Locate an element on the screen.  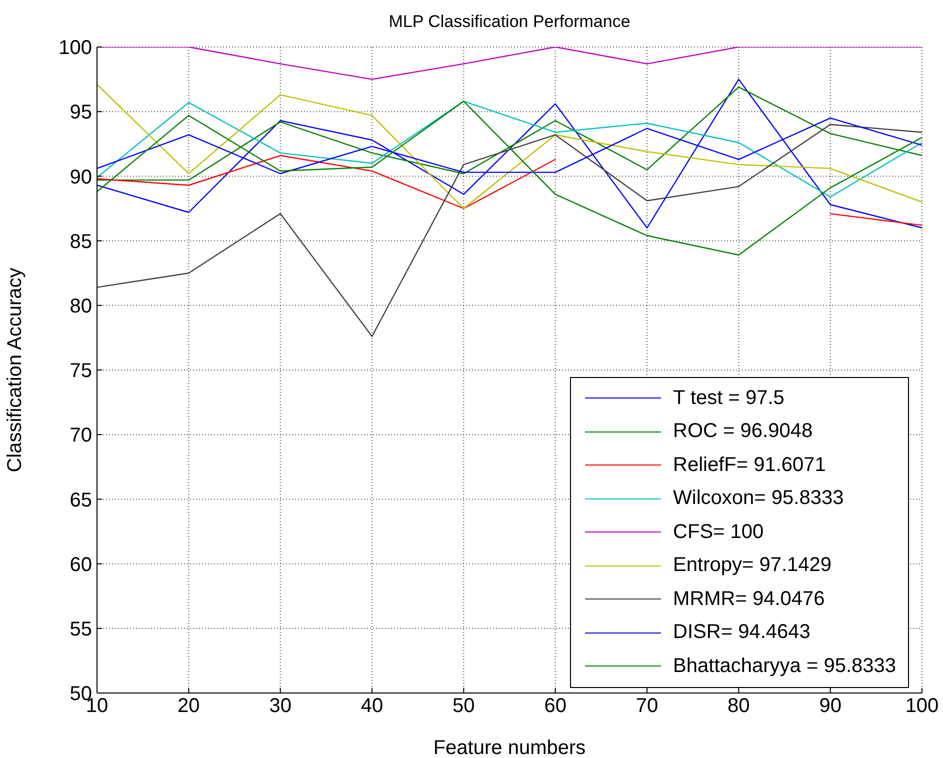
y-tick-label: 90 is located at coordinates (81, 177).